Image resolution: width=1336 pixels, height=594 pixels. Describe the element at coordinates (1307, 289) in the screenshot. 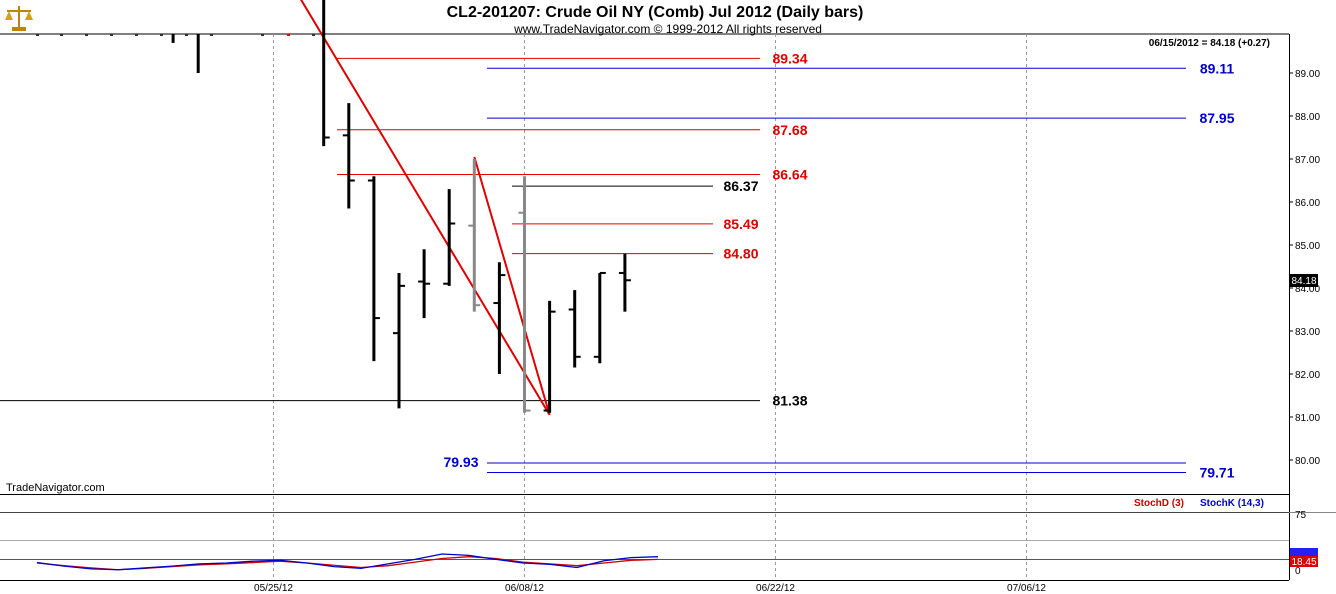

I see `y-tick-label: 84.00` at that location.